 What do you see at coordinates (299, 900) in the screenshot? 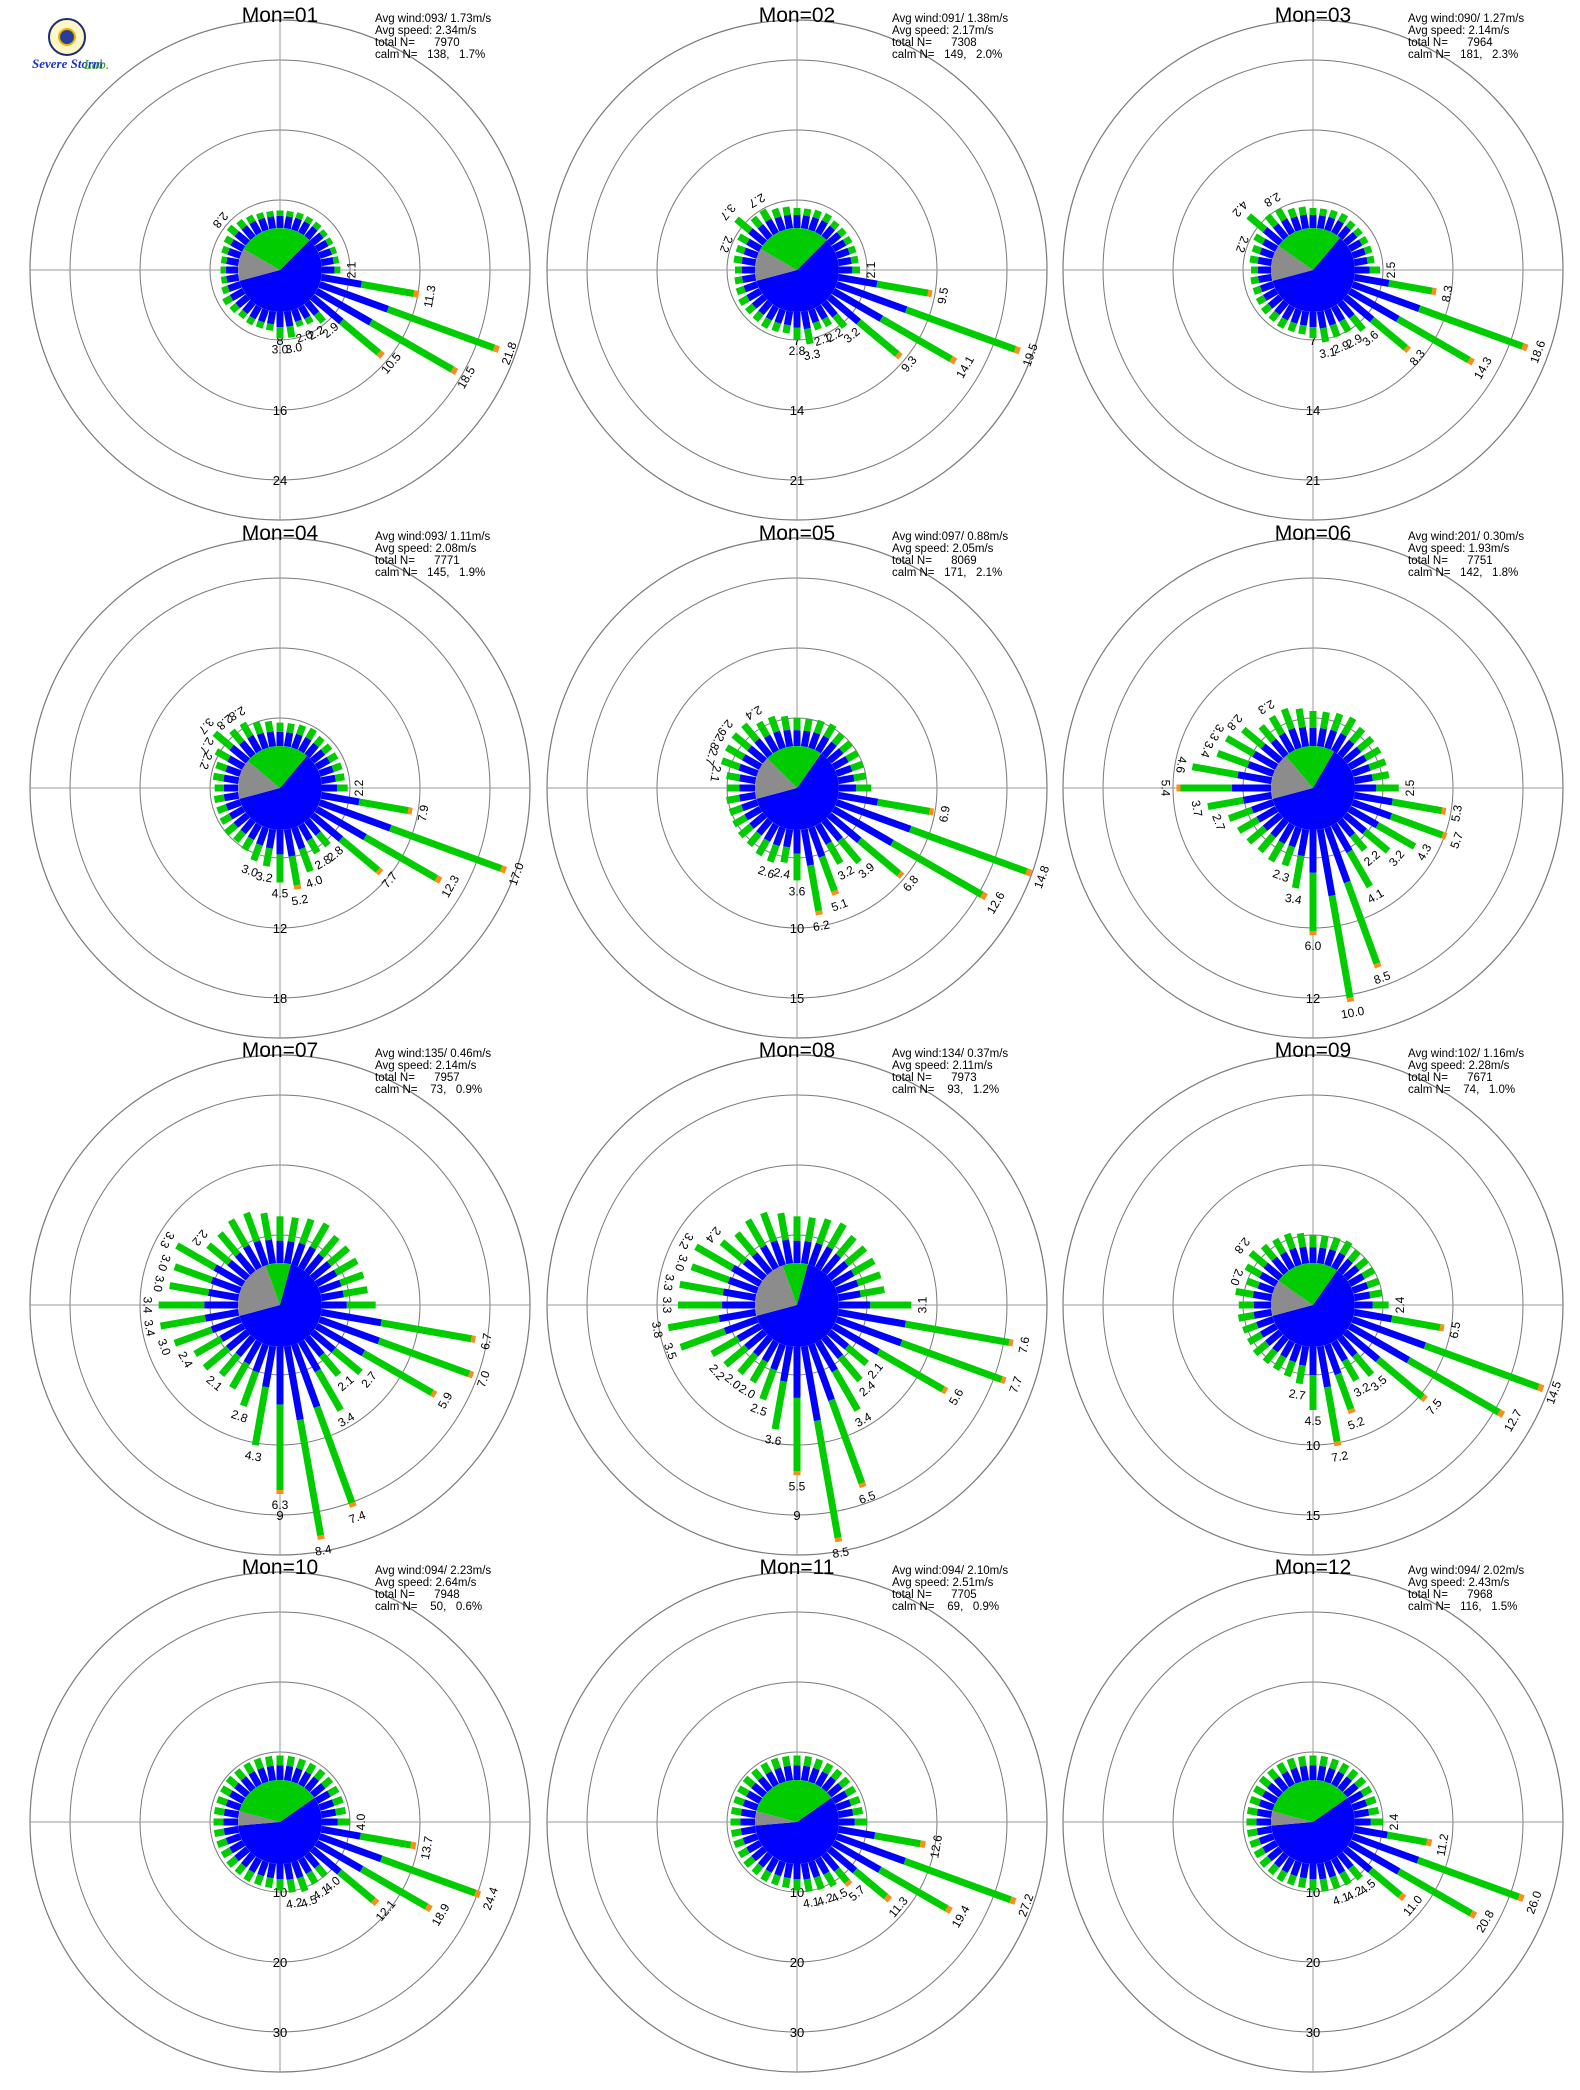
I see `bar-value-label: 5.2` at bounding box center [299, 900].